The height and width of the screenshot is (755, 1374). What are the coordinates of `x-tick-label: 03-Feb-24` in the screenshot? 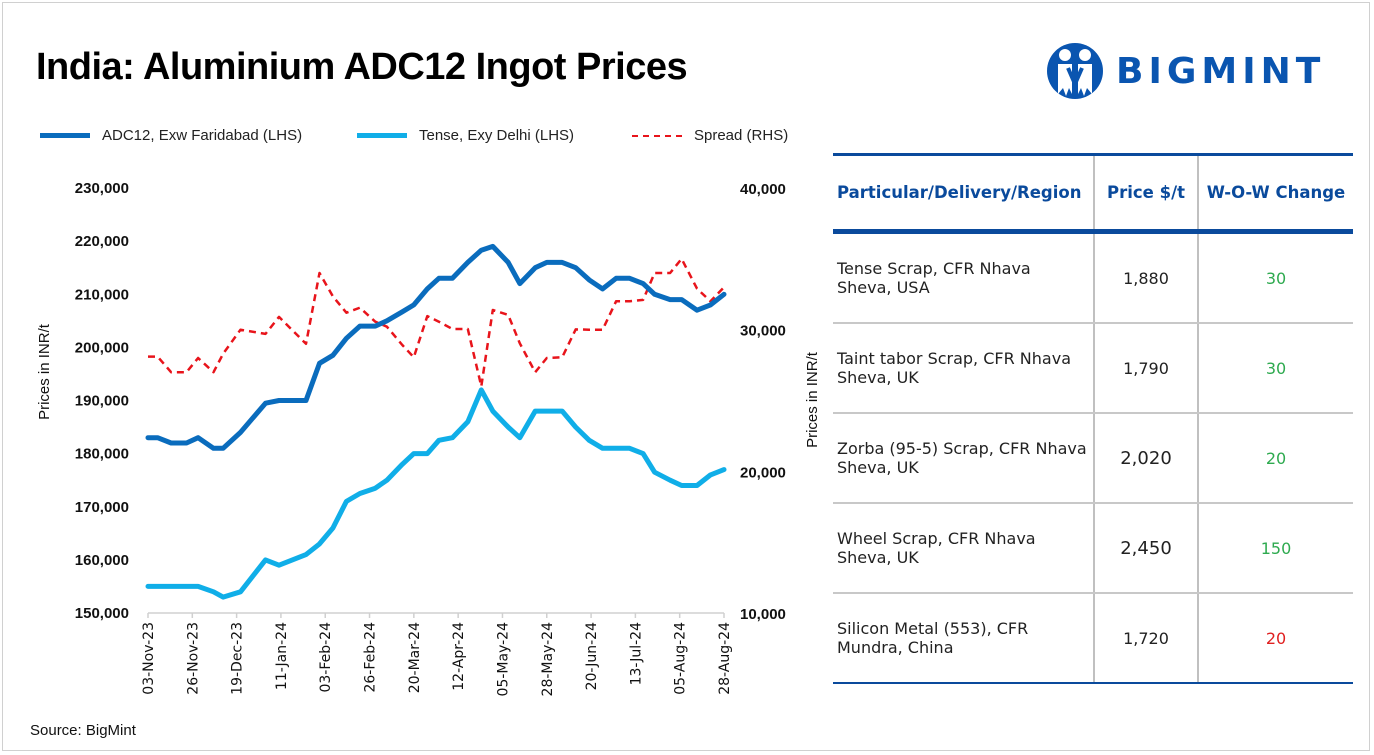 It's located at (326, 657).